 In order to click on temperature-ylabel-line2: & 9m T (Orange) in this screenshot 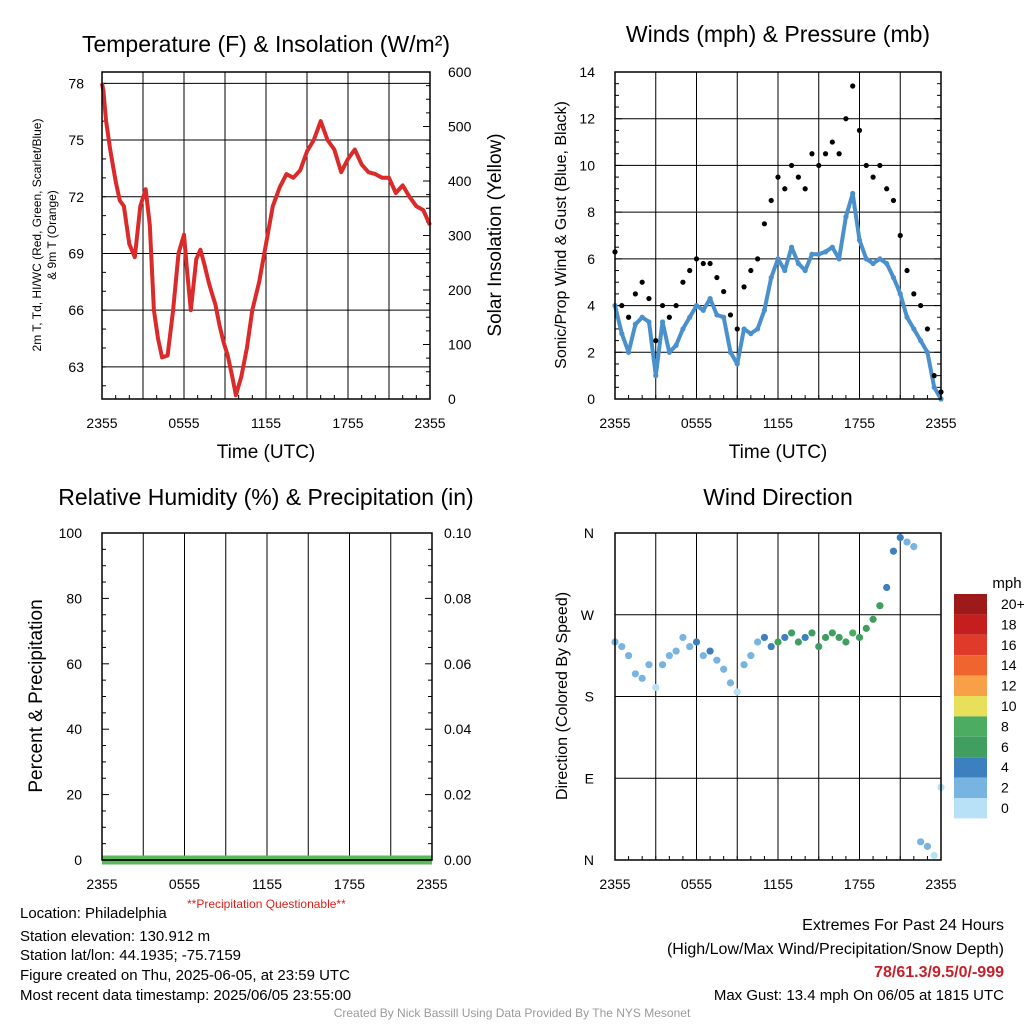, I will do `click(52, 235)`.